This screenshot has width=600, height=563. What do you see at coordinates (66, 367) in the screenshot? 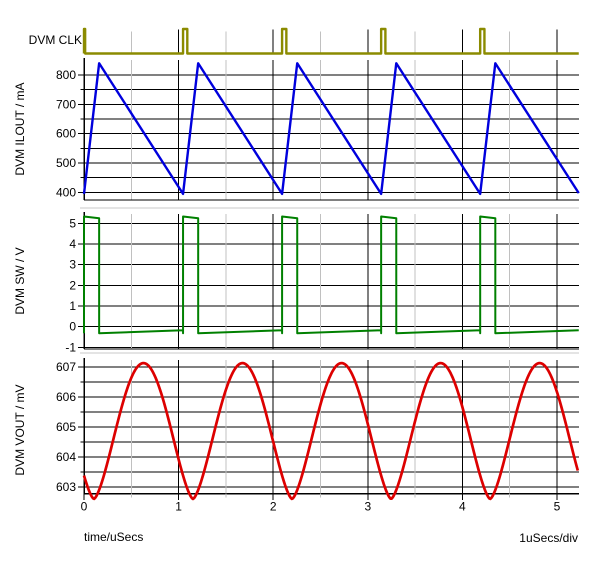
I see `y-tick-label: 607` at bounding box center [66, 367].